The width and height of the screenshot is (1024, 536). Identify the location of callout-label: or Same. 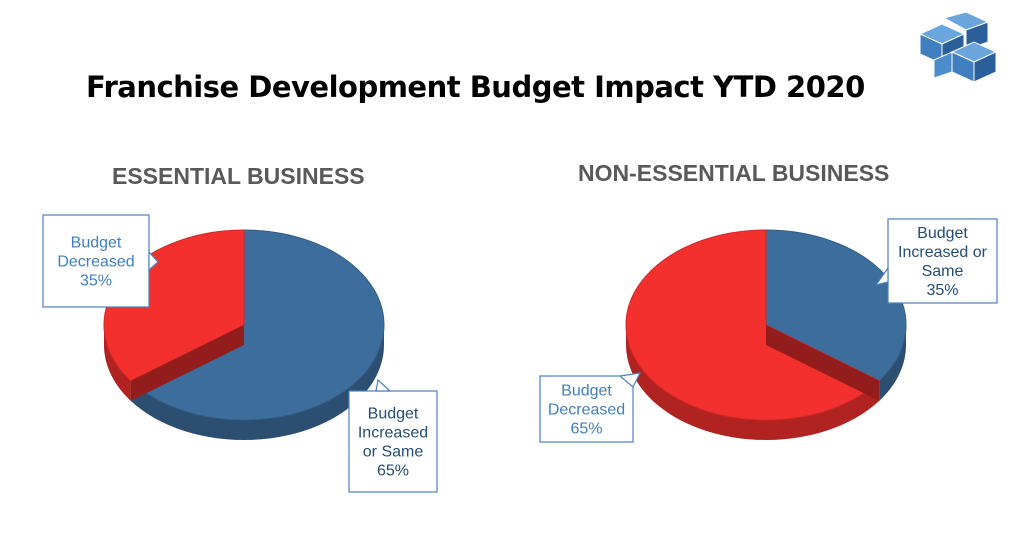
(393, 452).